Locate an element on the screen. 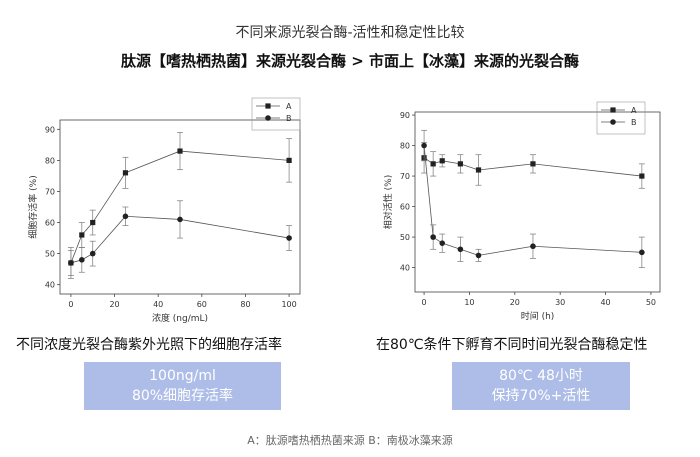 Image resolution: width=700 pixels, height=457 pixels. footnote: A：肽源嗜热栖热菌来源 B：南极冰藻来源 is located at coordinates (350, 440).